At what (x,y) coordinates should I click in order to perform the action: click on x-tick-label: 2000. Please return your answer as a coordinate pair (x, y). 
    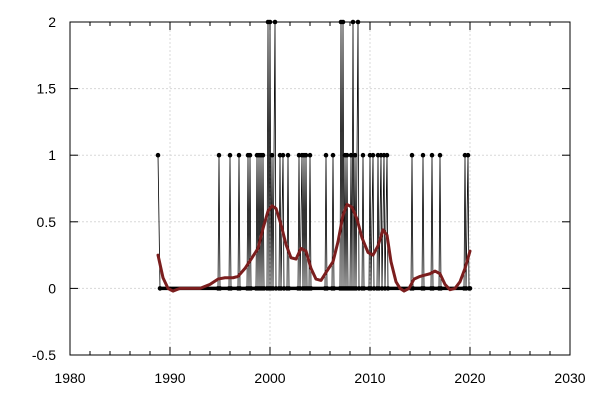
    Looking at the image, I should click on (269, 378).